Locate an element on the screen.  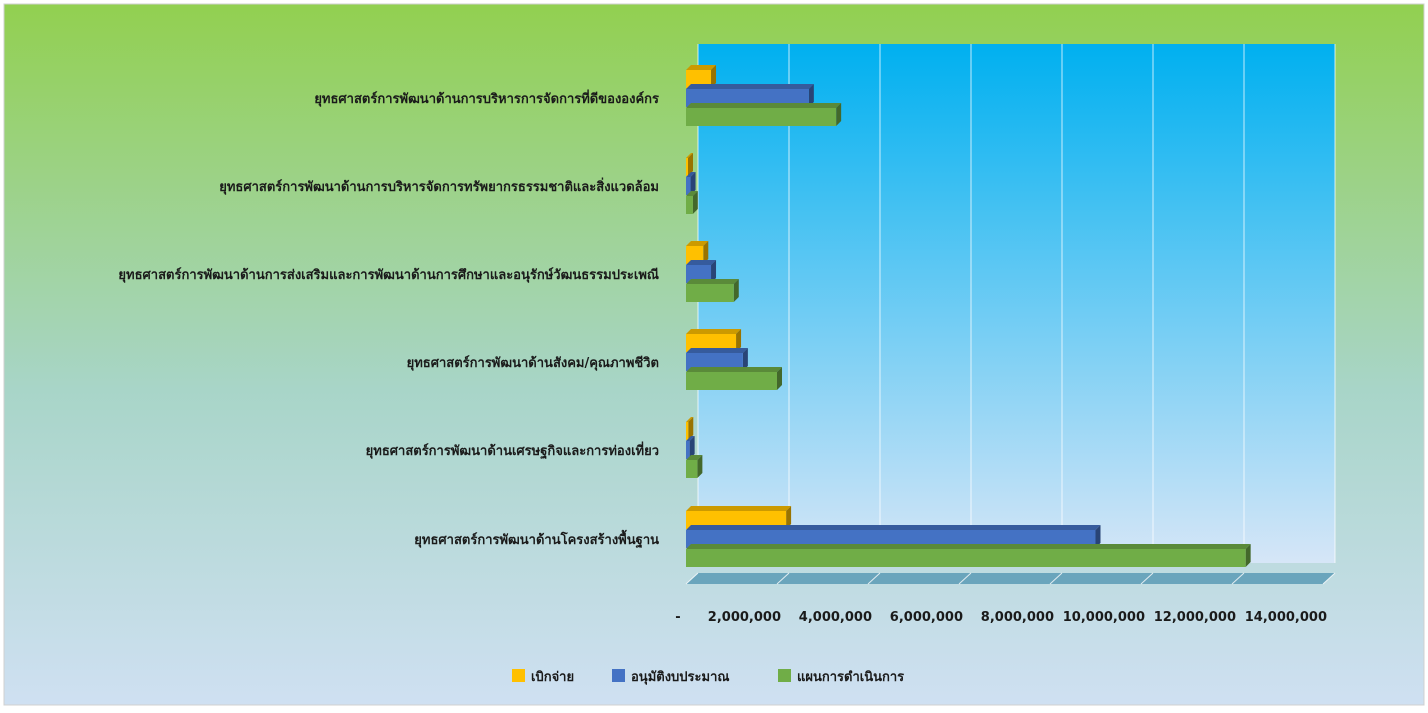
x-tick-label: 2,000,000 is located at coordinates (744, 617).